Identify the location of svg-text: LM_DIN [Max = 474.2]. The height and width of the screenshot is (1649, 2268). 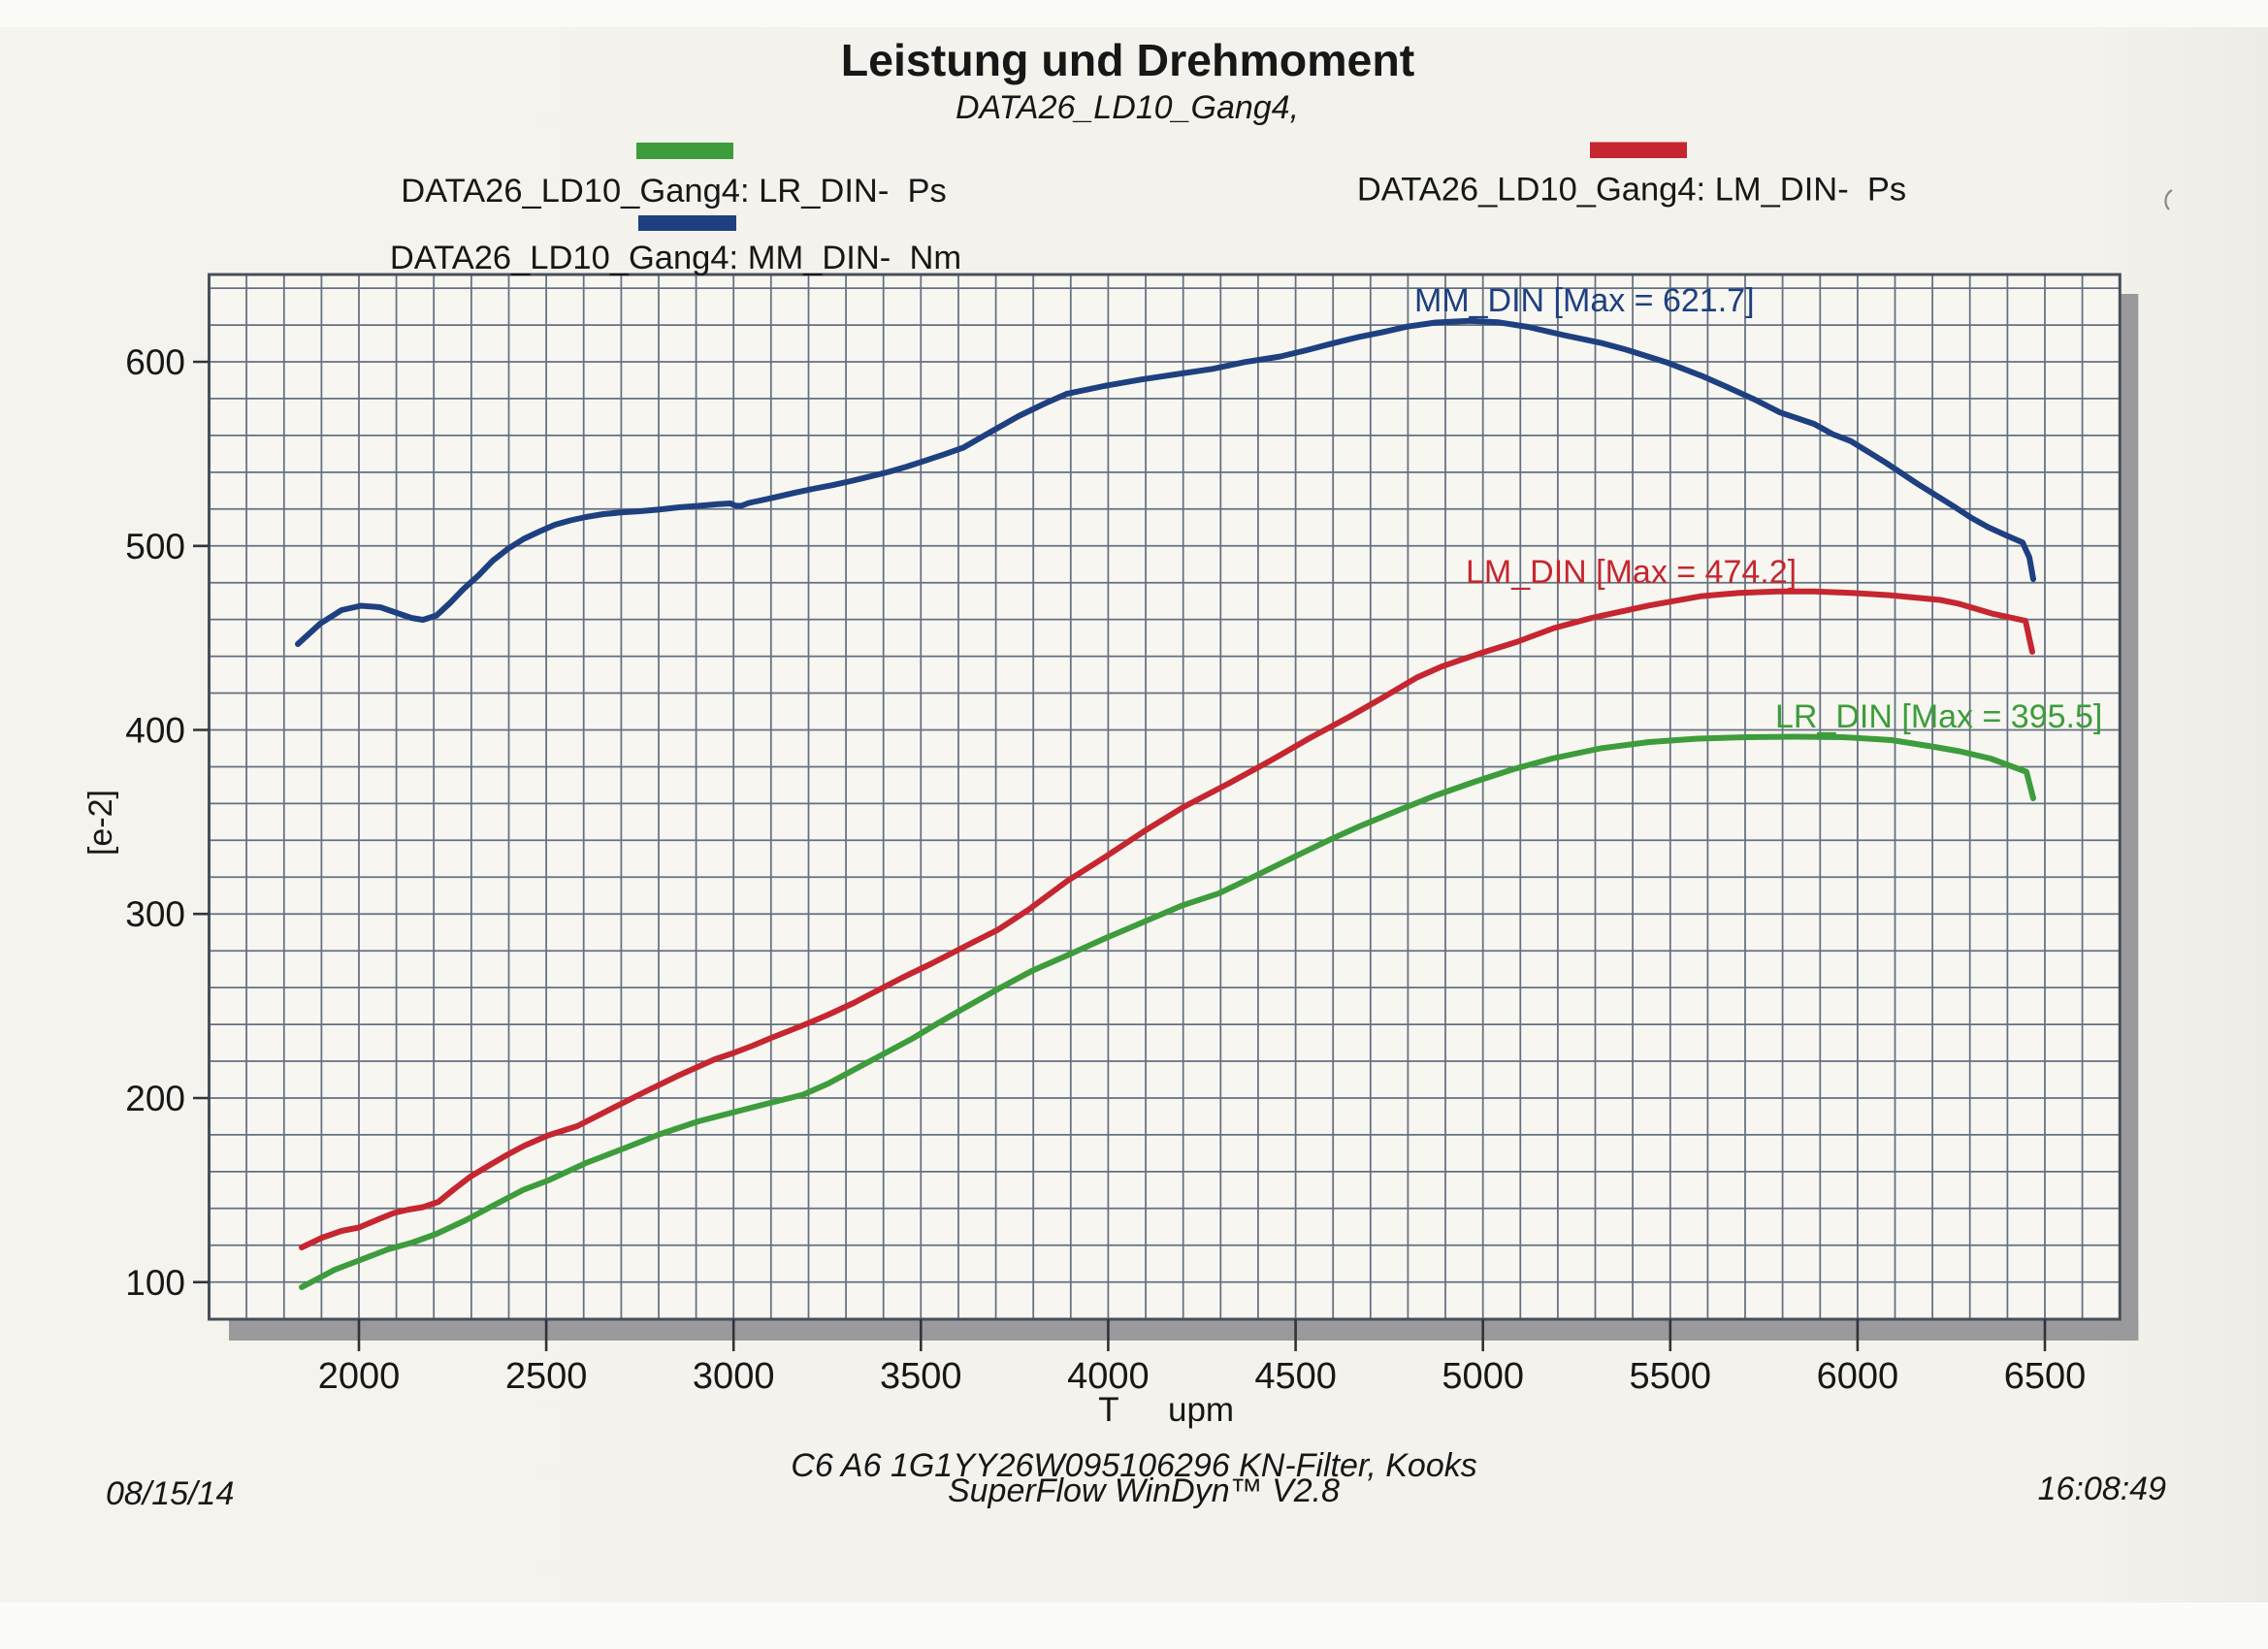
(1631, 572).